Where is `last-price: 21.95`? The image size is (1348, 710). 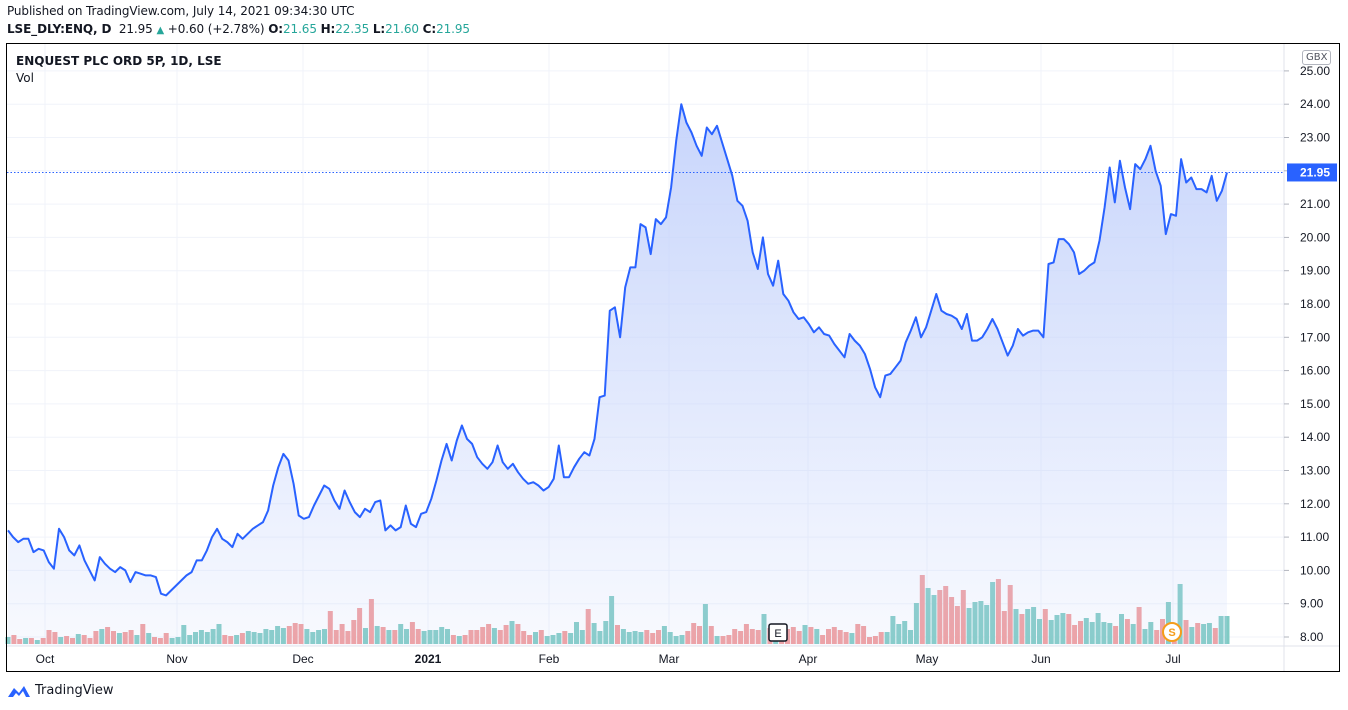
last-price: 21.95 is located at coordinates (135, 29).